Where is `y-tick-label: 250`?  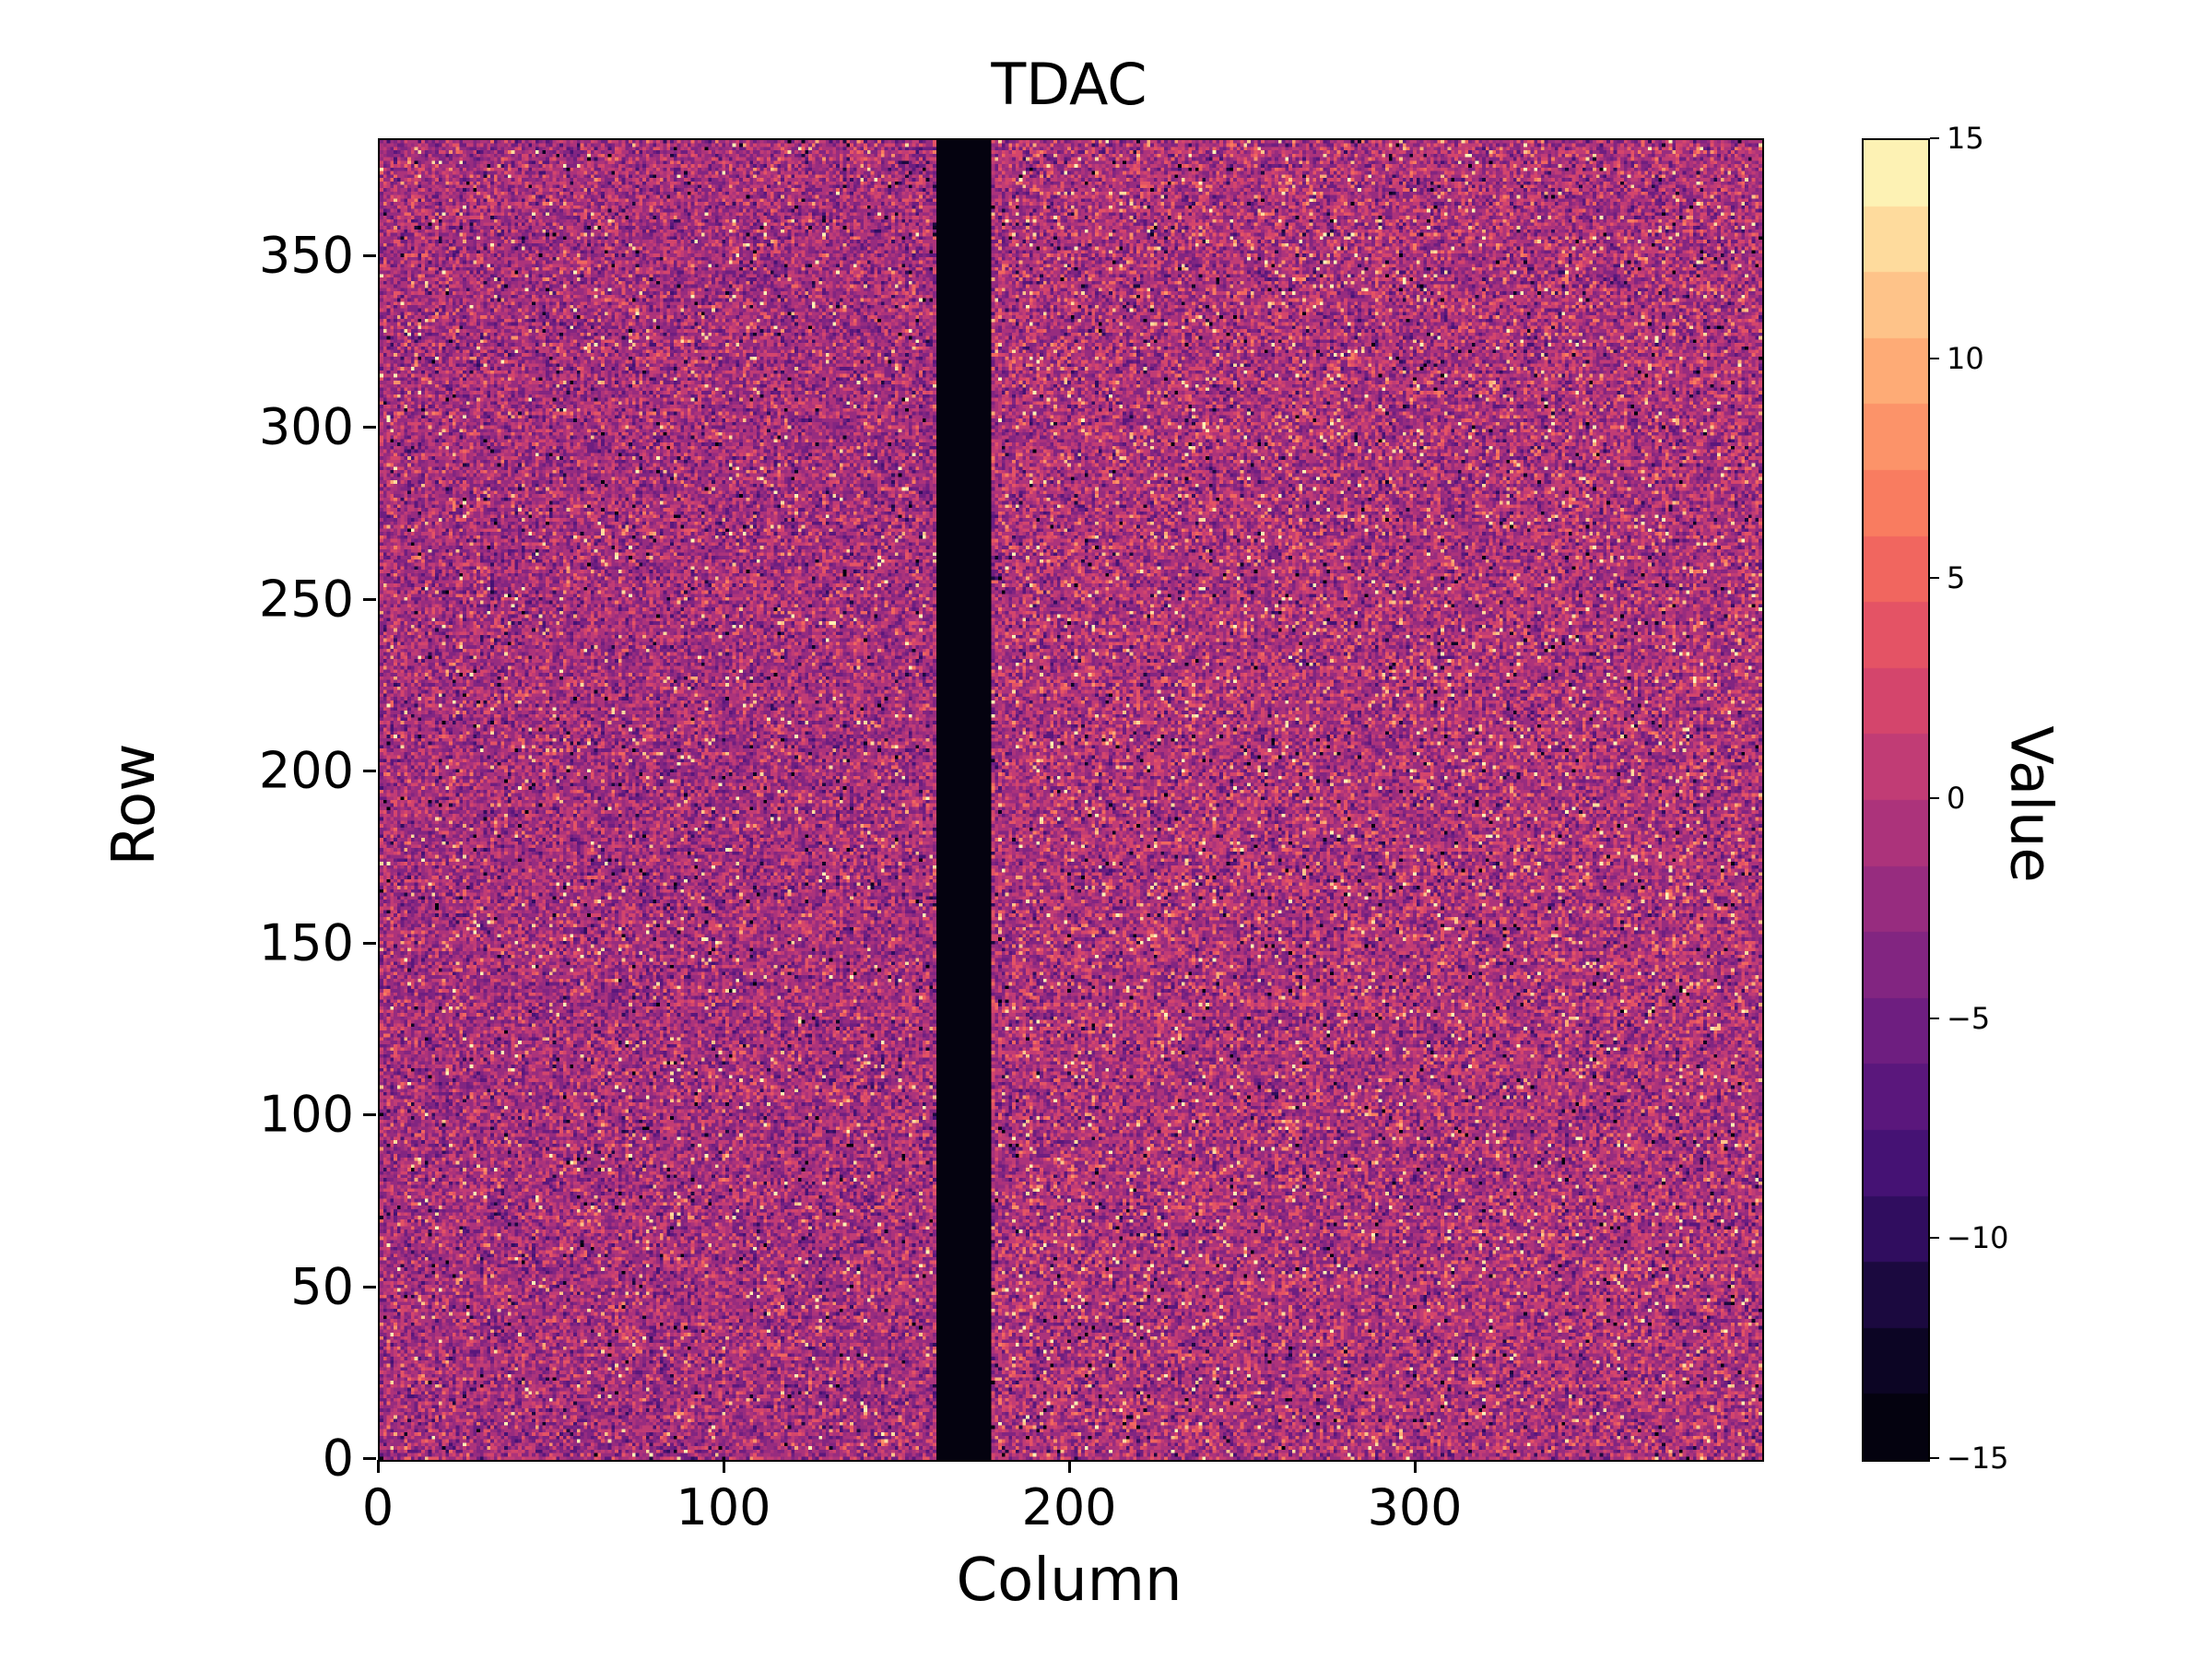 y-tick-label: 250 is located at coordinates (306, 599).